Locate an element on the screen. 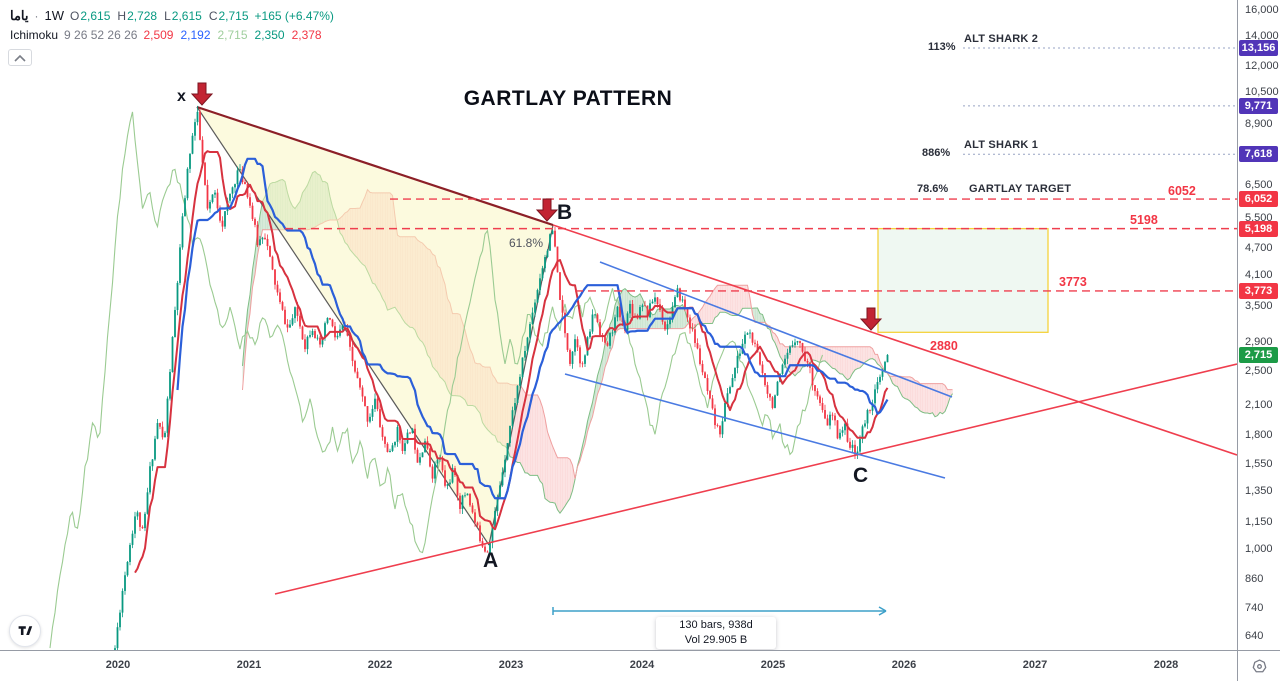  price-tick-label: 10,500 is located at coordinates (1262, 91).